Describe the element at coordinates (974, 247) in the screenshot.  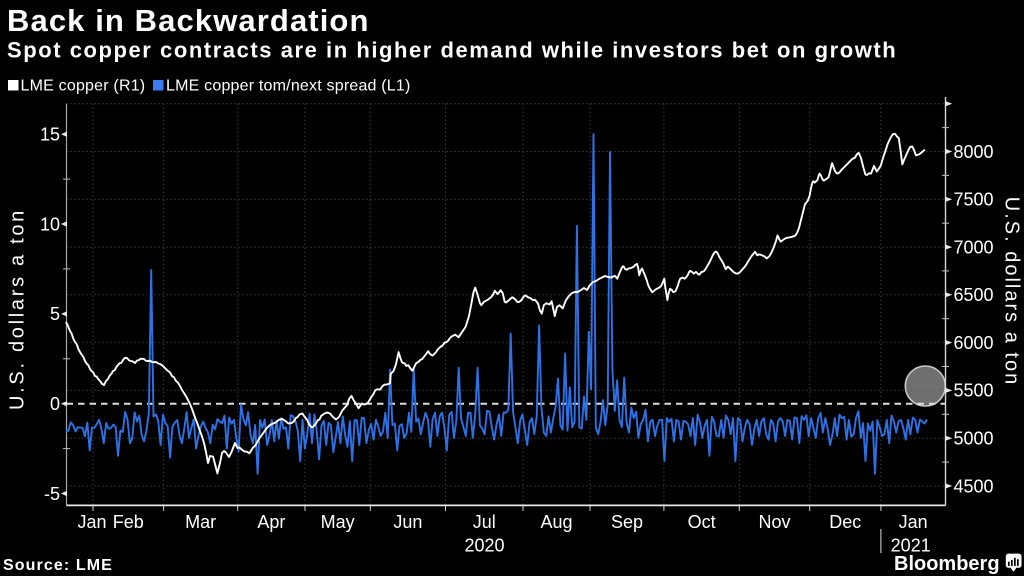
I see `svg-text: 7000` at that location.